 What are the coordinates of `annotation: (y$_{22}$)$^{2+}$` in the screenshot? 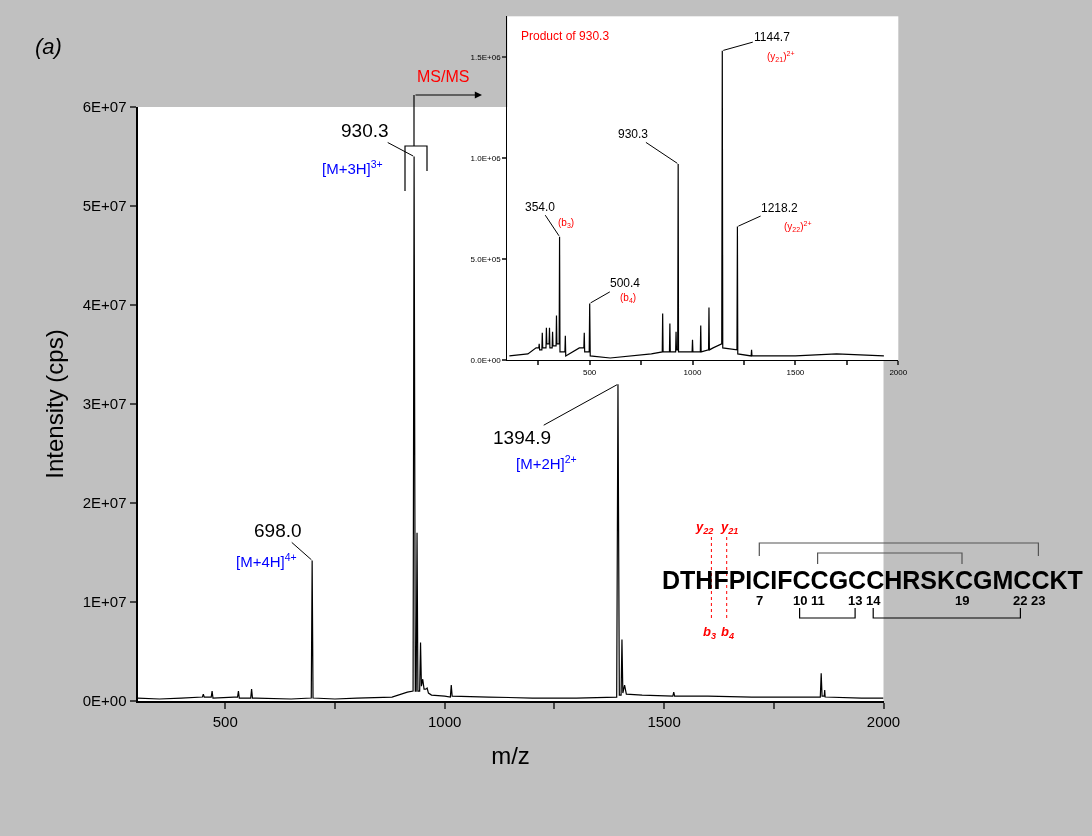 It's located at (798, 227).